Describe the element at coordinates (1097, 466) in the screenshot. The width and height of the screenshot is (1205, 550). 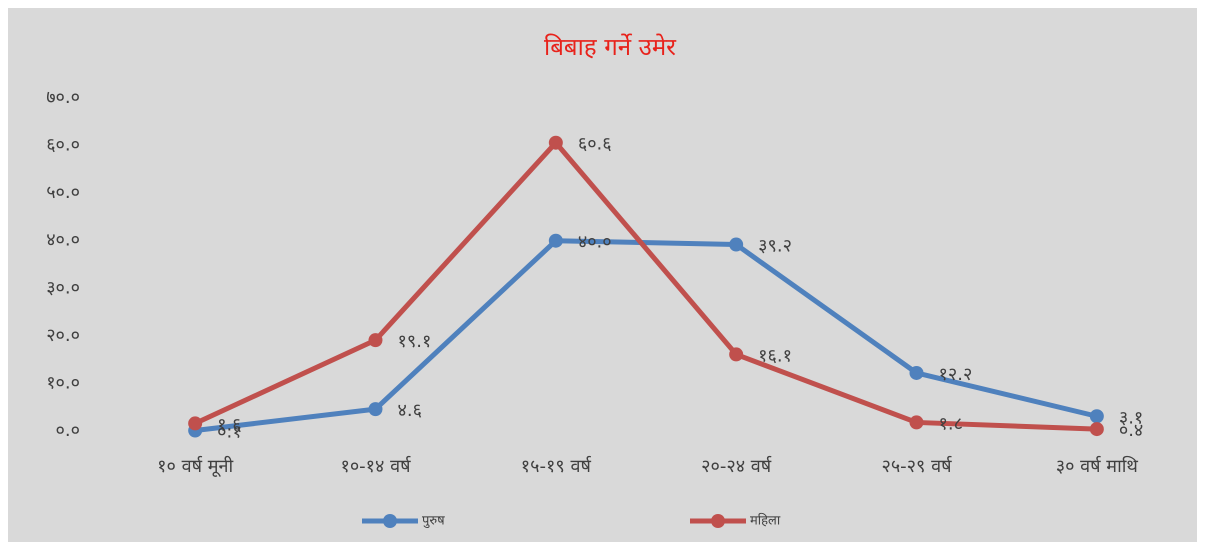
I see `x-tick-label: ३० वर्ष माथि` at that location.